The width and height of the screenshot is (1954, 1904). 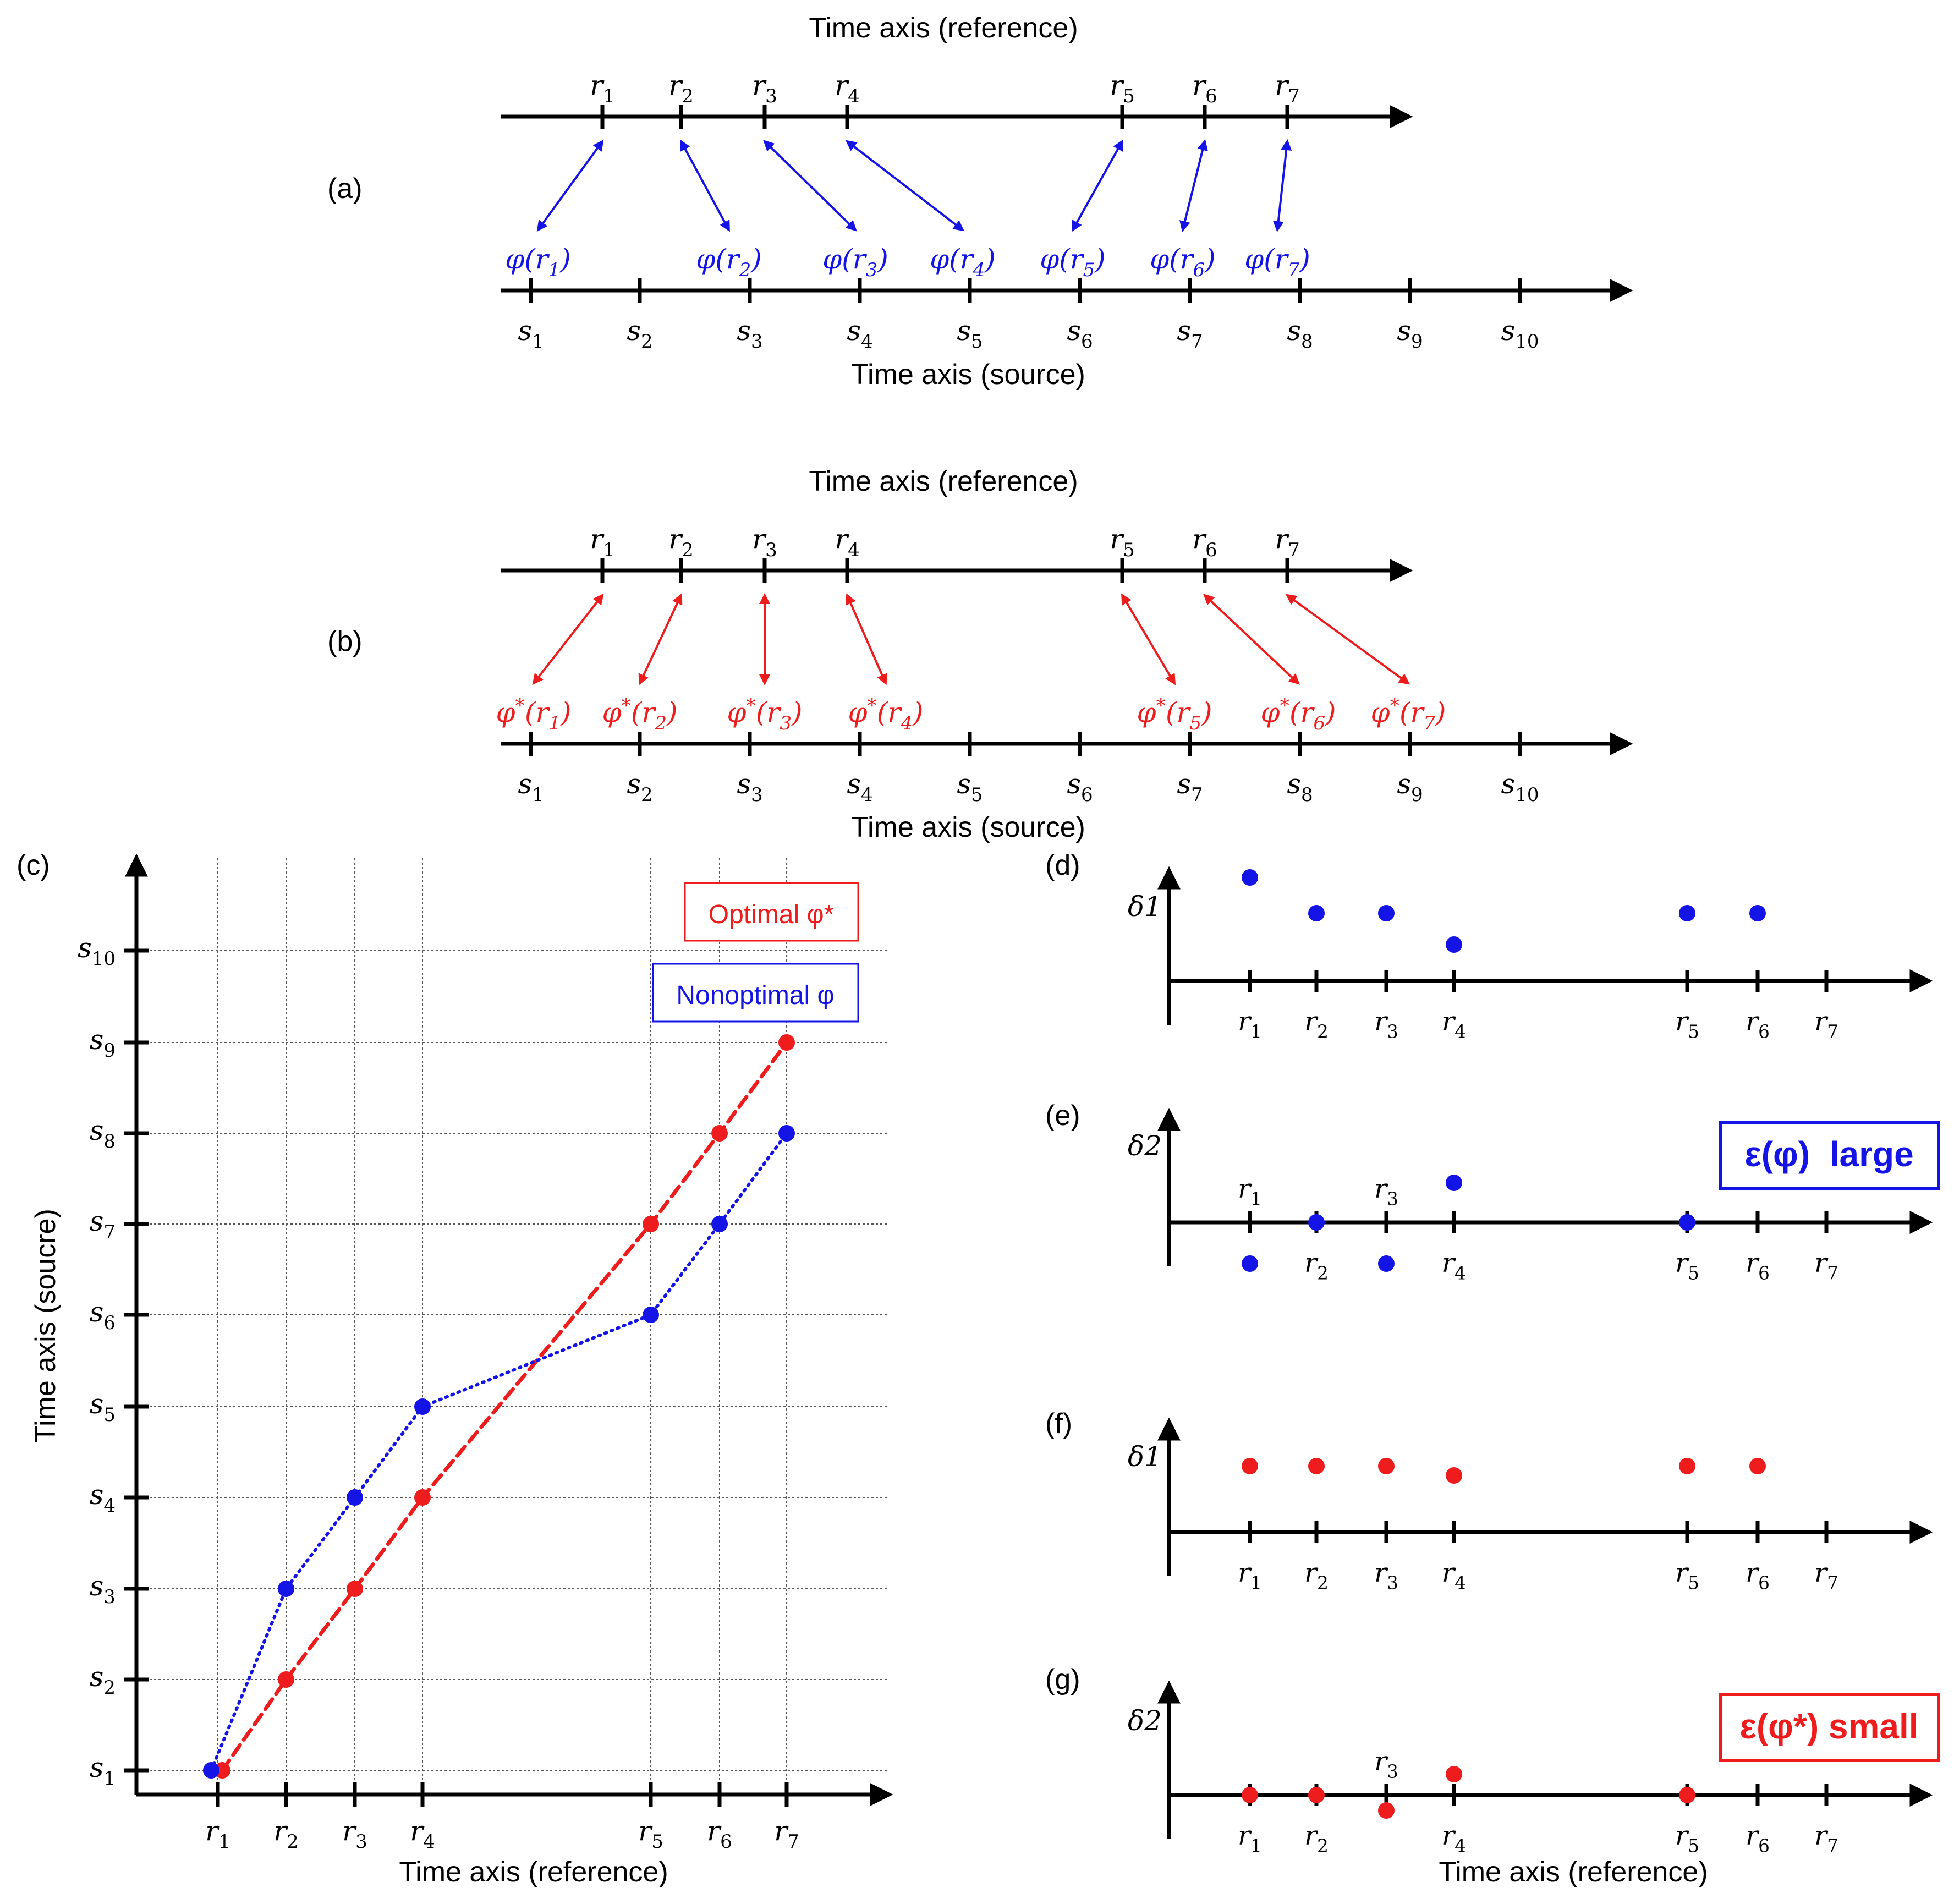 I want to click on a-mapping-label: φ(r6), so click(x=1183, y=262).